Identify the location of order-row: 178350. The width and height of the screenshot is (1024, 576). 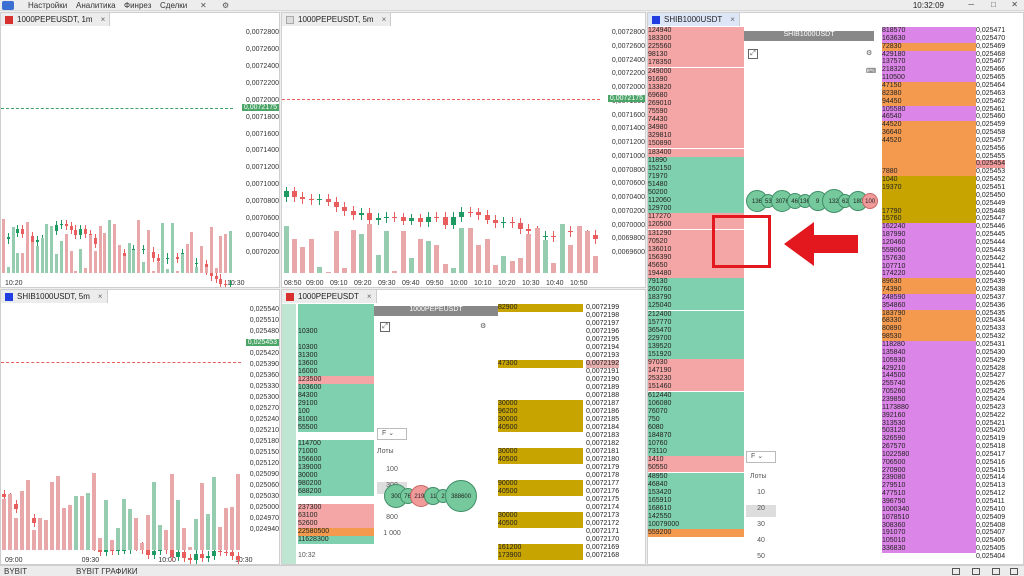
(696, 63).